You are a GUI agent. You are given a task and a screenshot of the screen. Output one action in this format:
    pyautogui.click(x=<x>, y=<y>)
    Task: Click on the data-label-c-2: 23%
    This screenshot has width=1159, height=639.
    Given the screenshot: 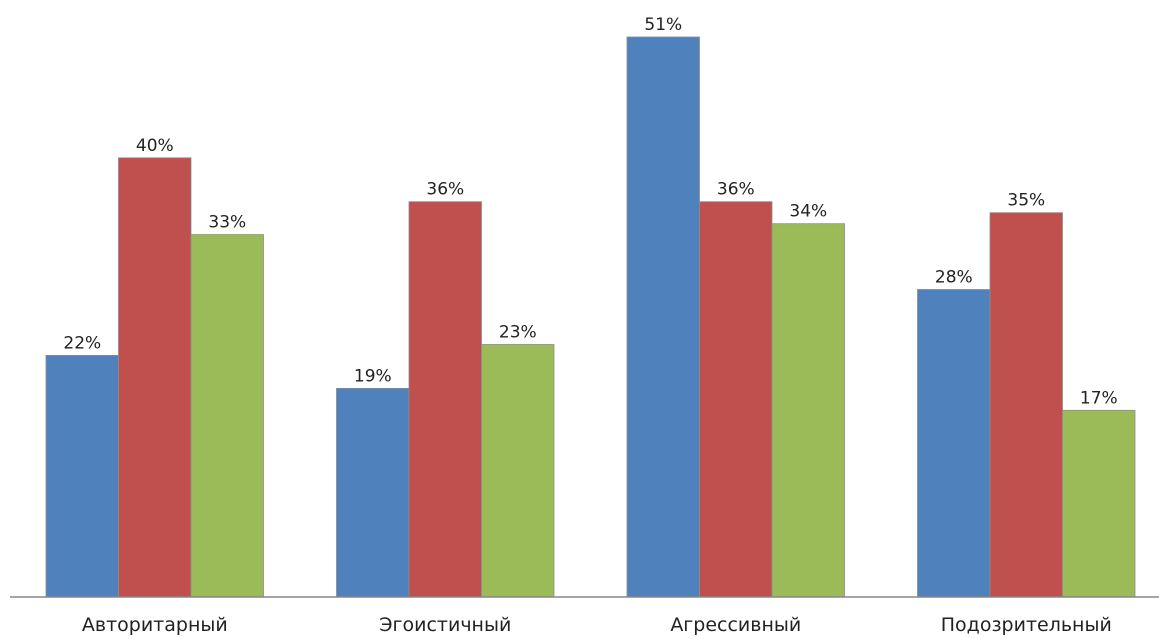 What is the action you would take?
    pyautogui.click(x=518, y=333)
    